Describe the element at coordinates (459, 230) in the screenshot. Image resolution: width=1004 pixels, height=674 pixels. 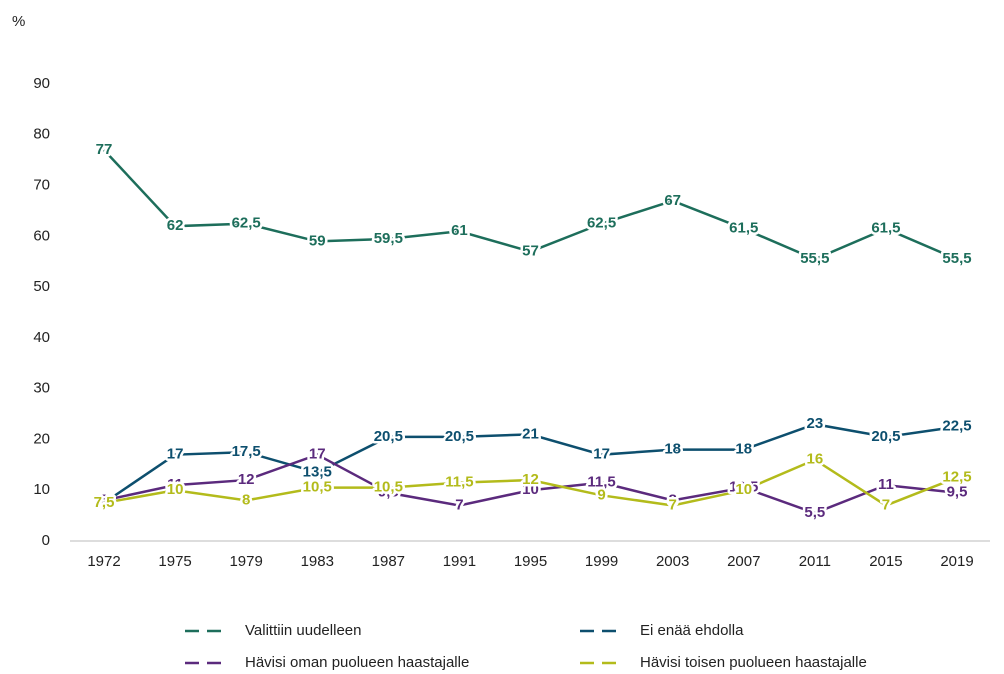
I see `data-label: 61` at that location.